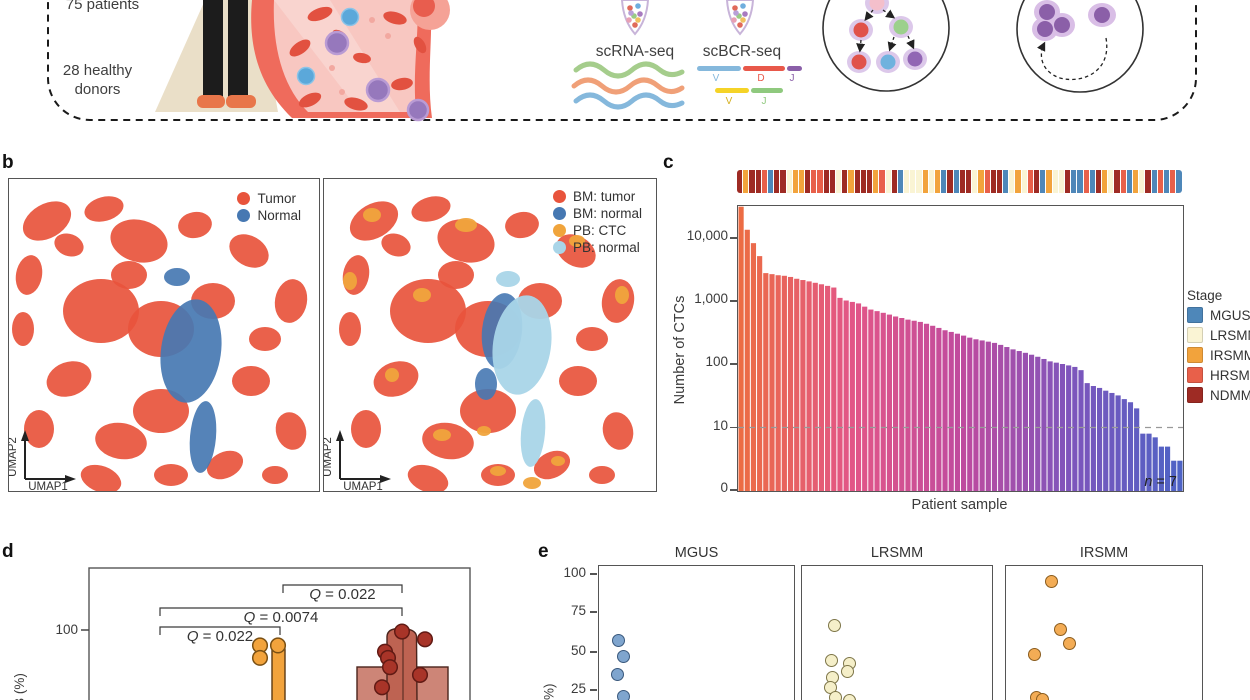  I want to click on facet-plot-mgus, so click(696, 632).